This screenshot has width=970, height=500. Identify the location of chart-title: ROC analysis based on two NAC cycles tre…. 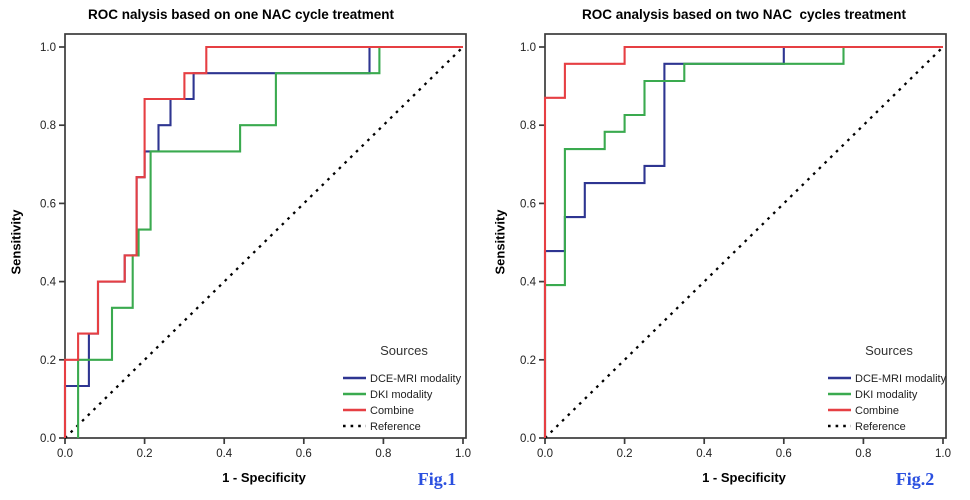
(744, 14).